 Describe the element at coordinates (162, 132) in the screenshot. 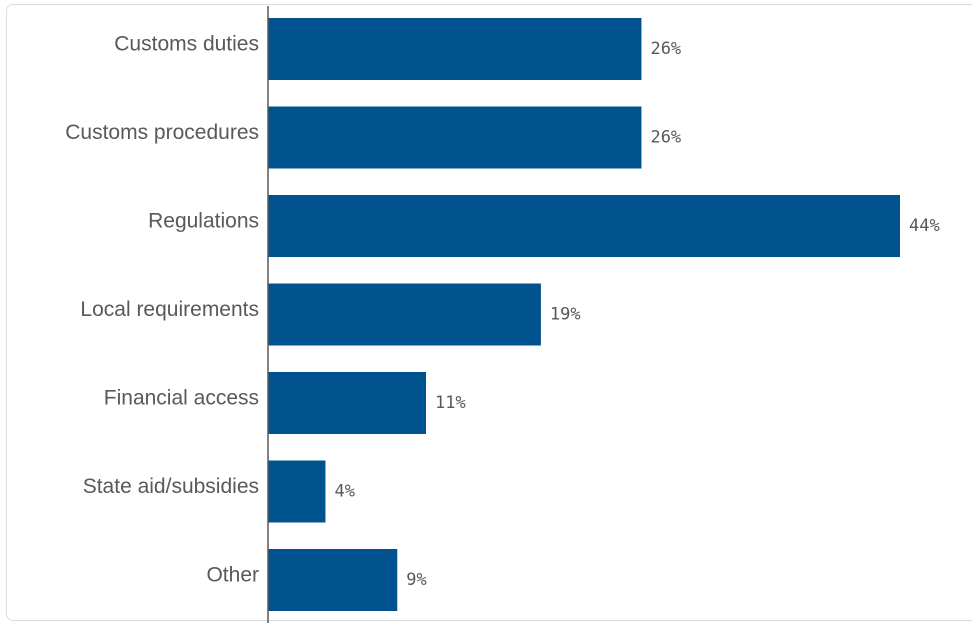

I see `category-label: Customs procedures` at that location.